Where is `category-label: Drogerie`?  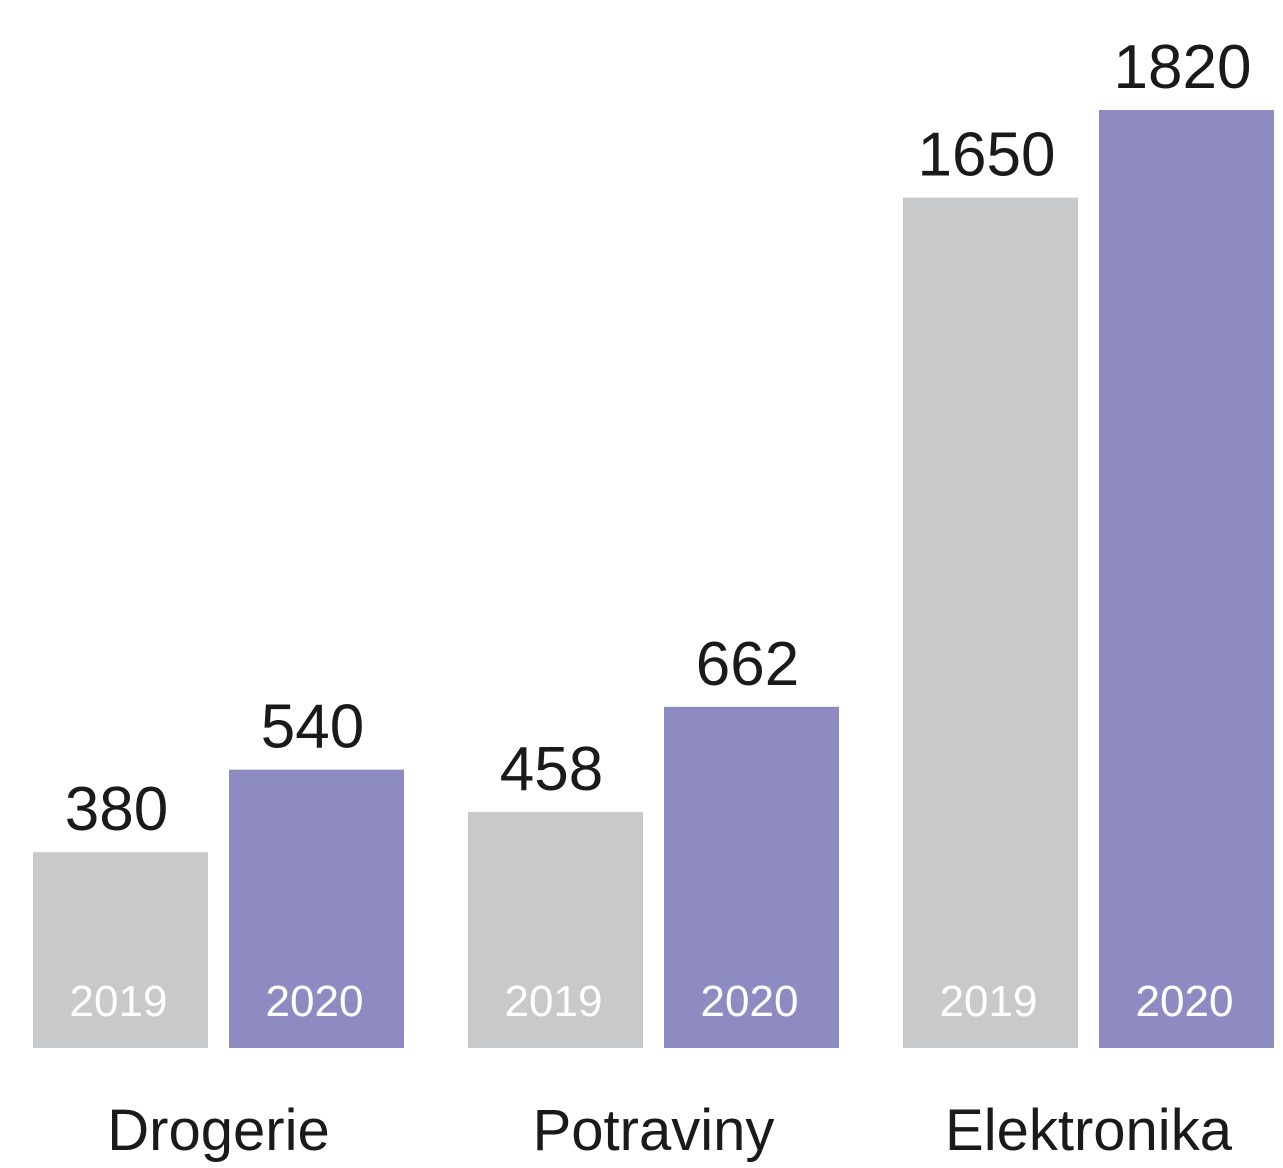
category-label: Drogerie is located at coordinates (218, 1130).